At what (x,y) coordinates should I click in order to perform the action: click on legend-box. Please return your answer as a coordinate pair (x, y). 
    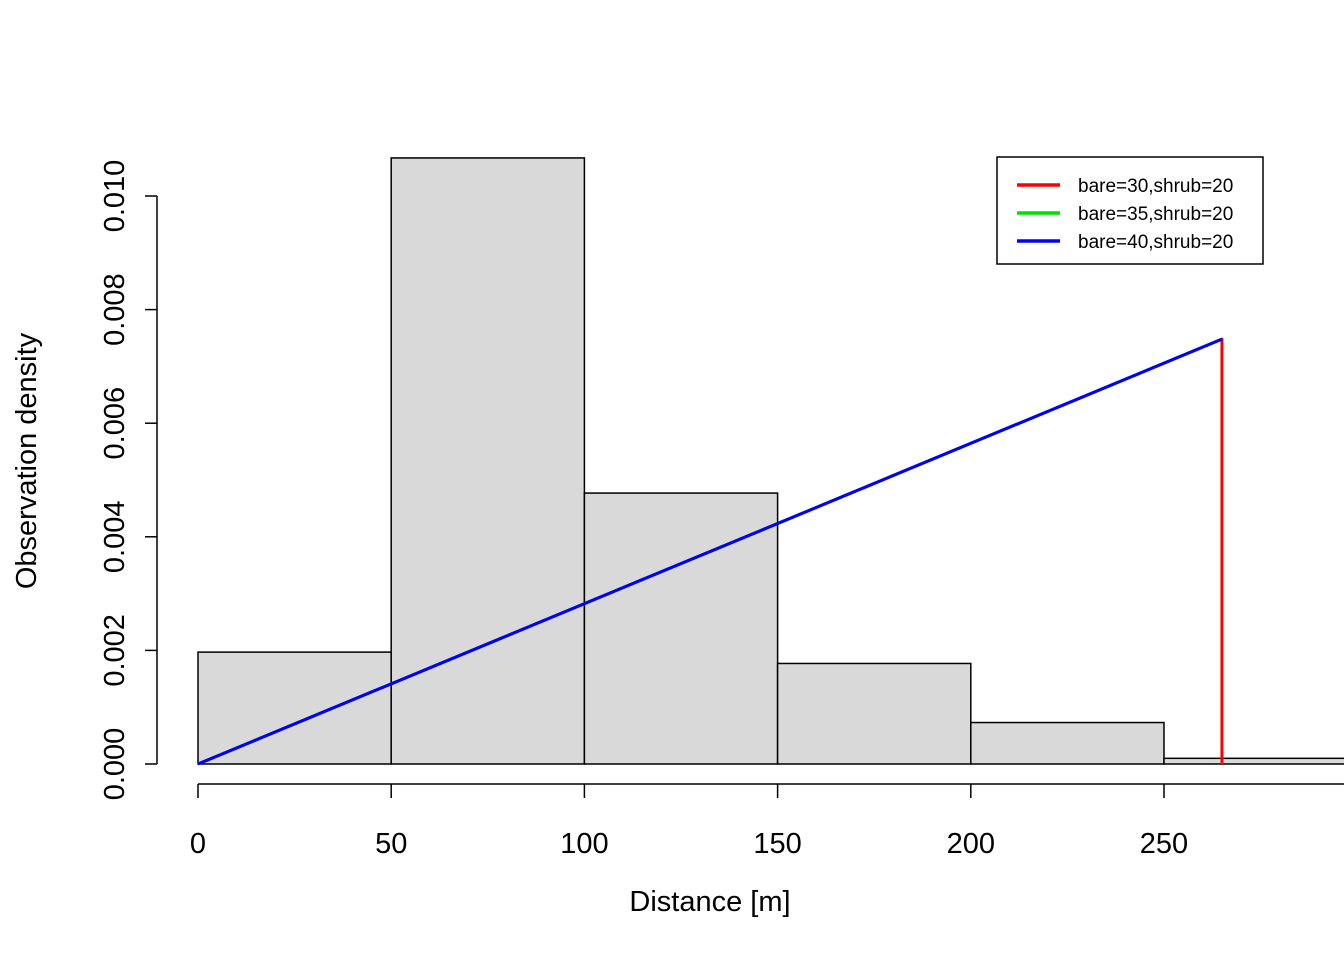
    Looking at the image, I should click on (1130, 210).